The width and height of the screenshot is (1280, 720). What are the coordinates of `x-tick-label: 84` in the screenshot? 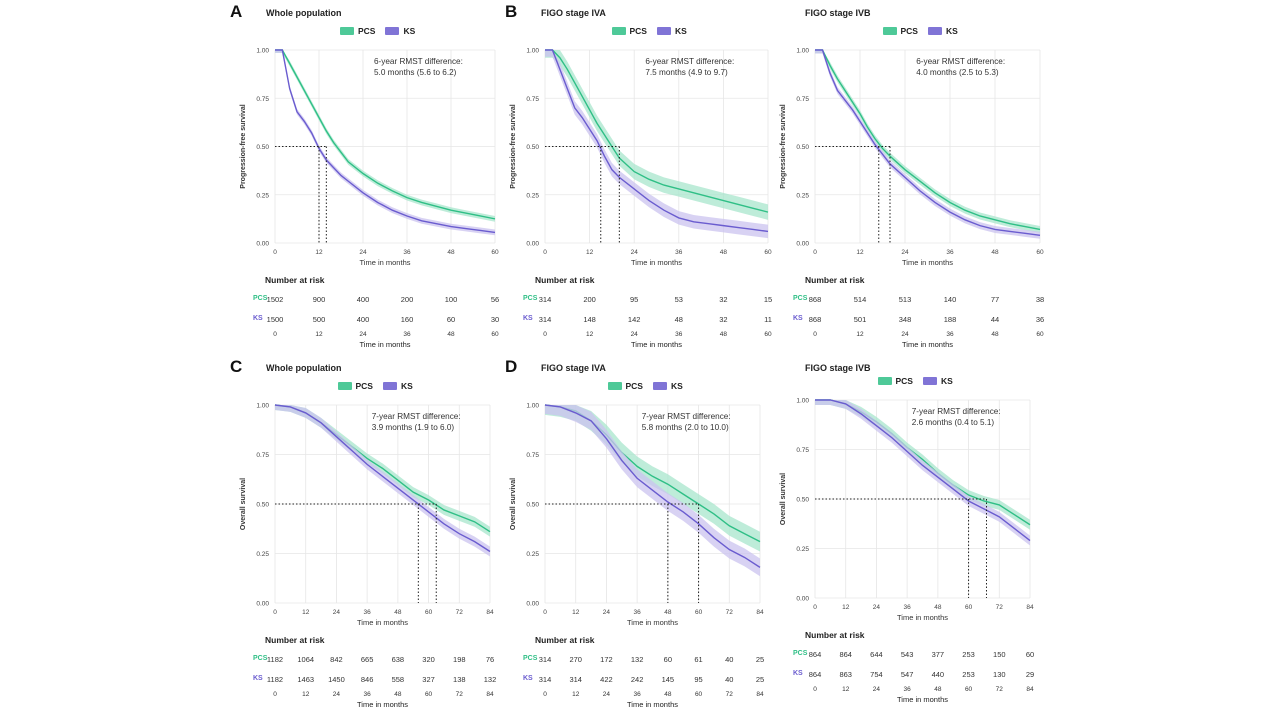 It's located at (490, 612).